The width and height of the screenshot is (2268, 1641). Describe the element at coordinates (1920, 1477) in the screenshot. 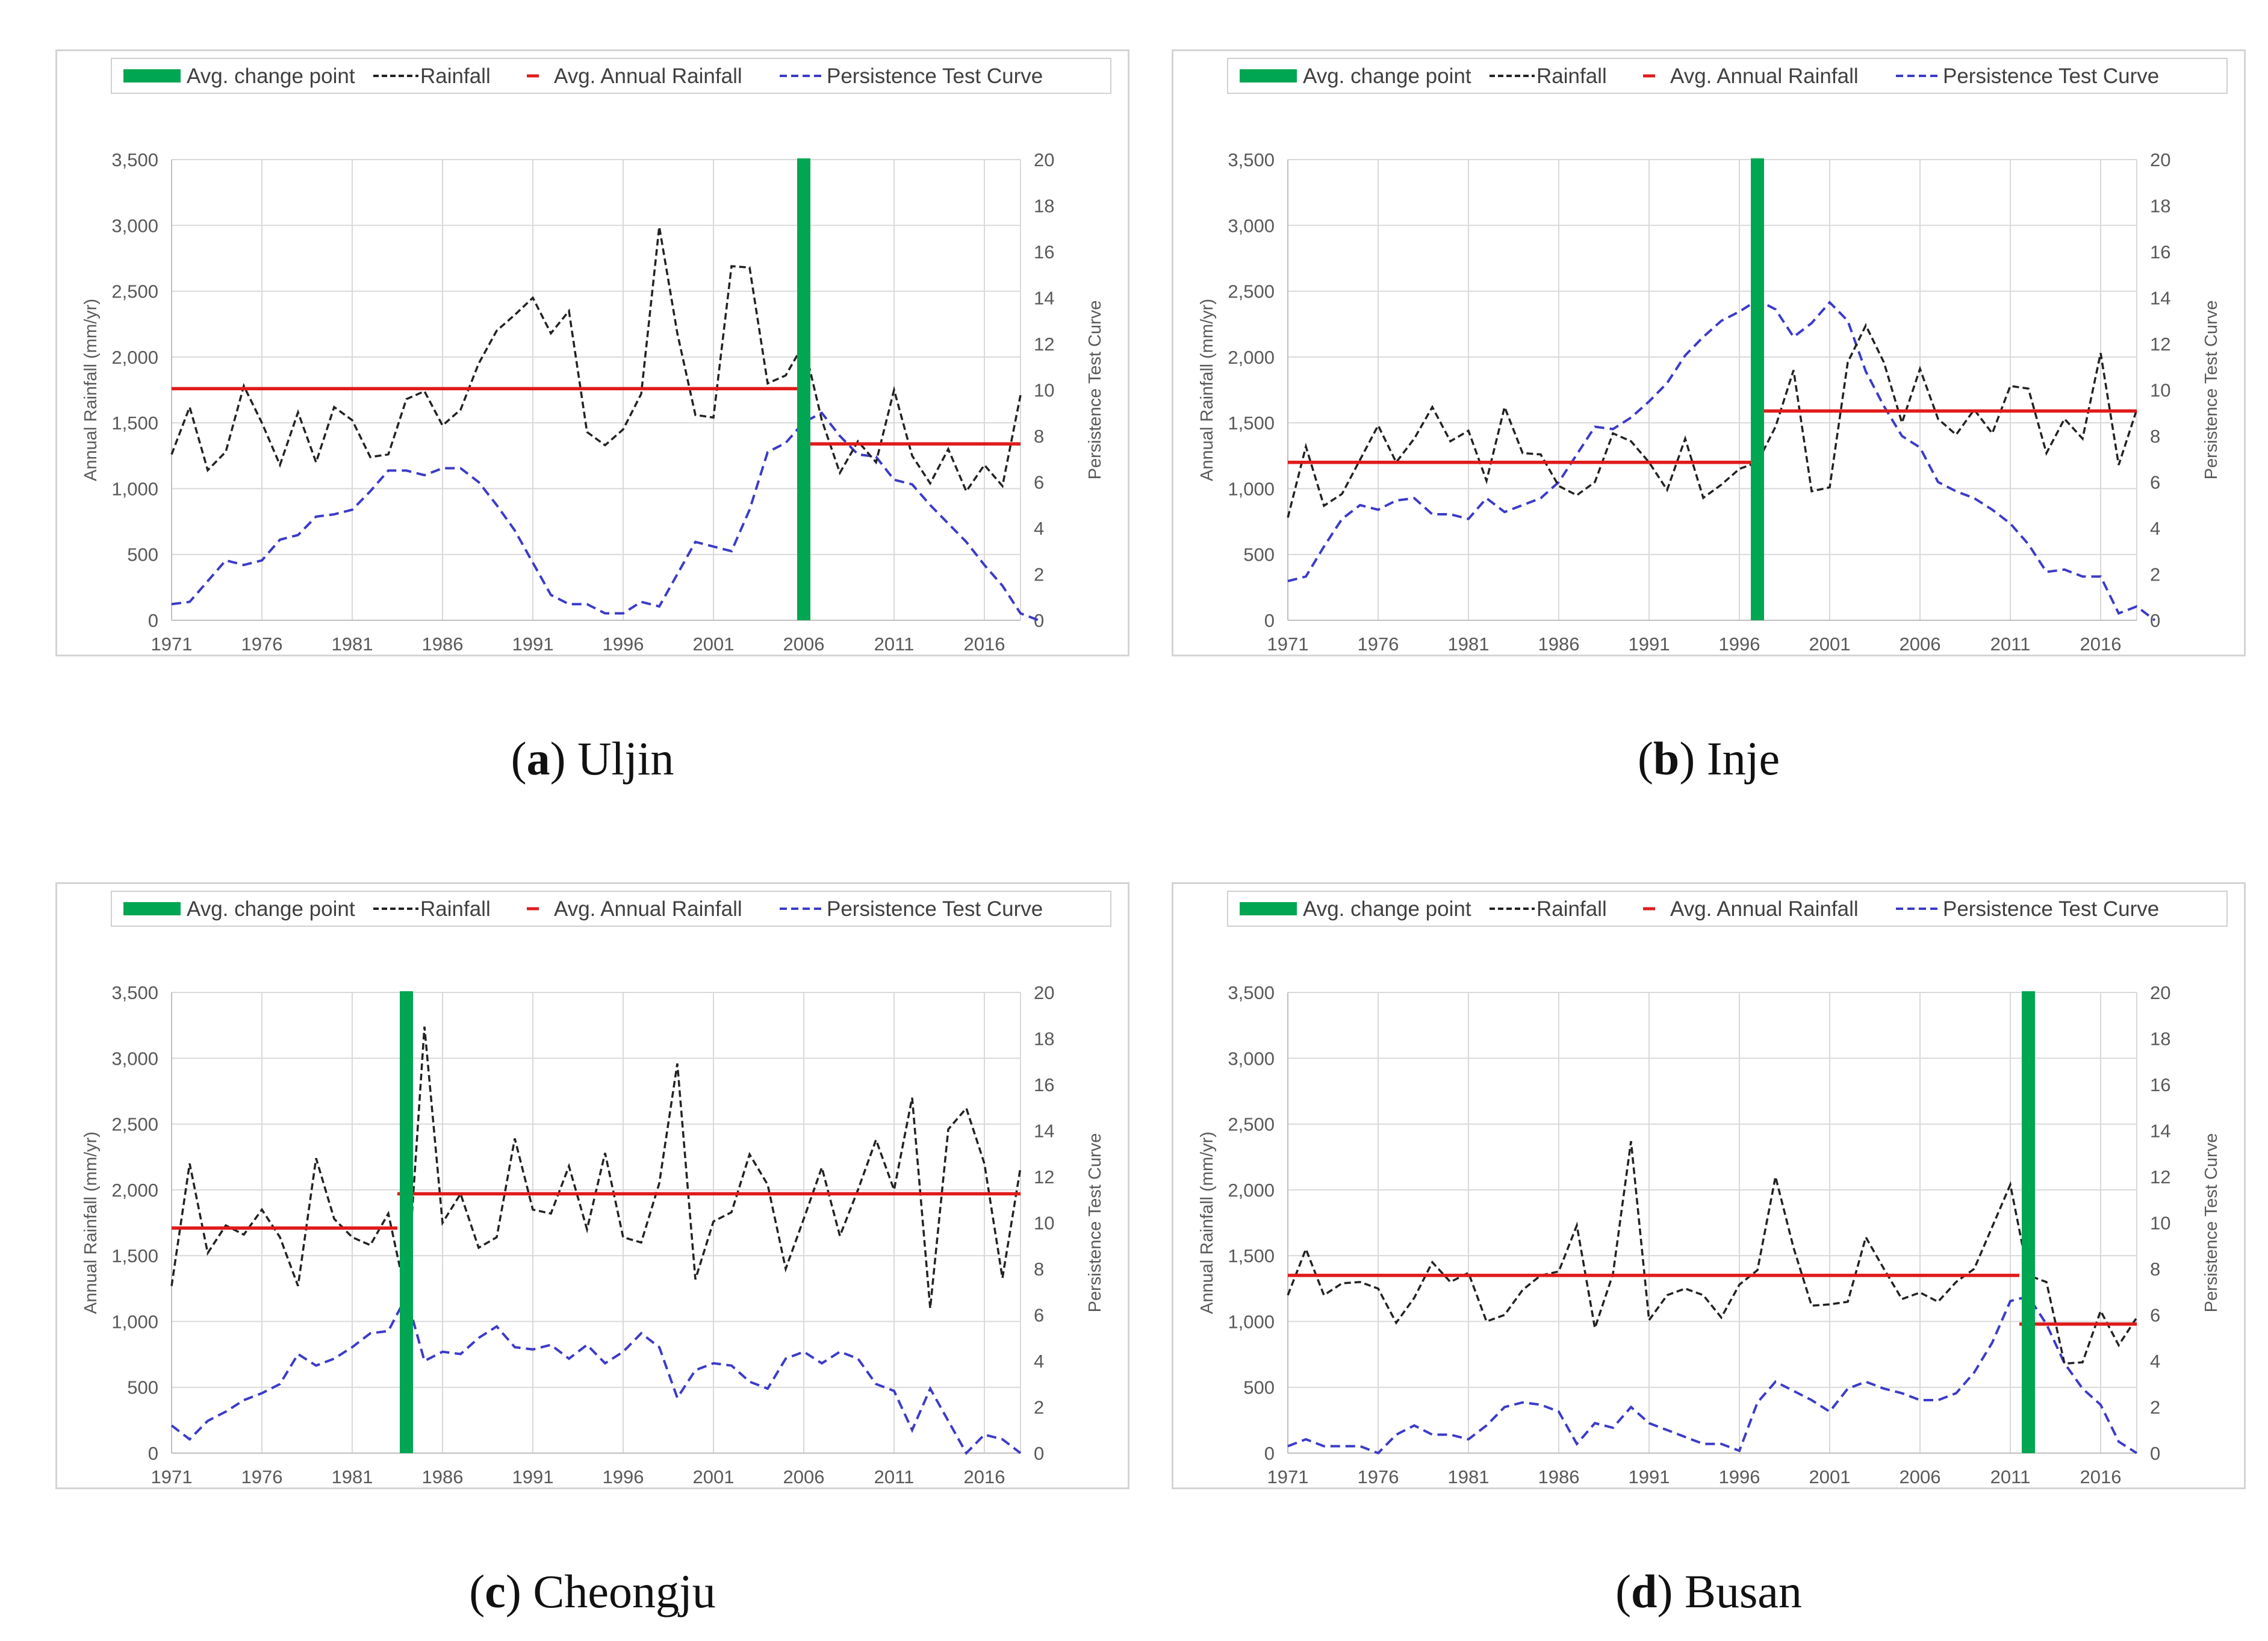

I see `x-tick-label: 2006` at that location.